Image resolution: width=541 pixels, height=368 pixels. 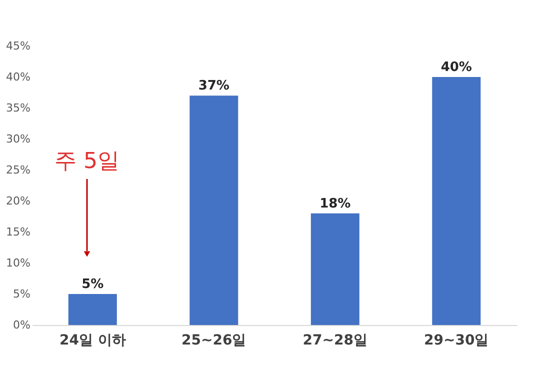 What do you see at coordinates (18, 201) in the screenshot?
I see `y-tick-label: 20%` at bounding box center [18, 201].